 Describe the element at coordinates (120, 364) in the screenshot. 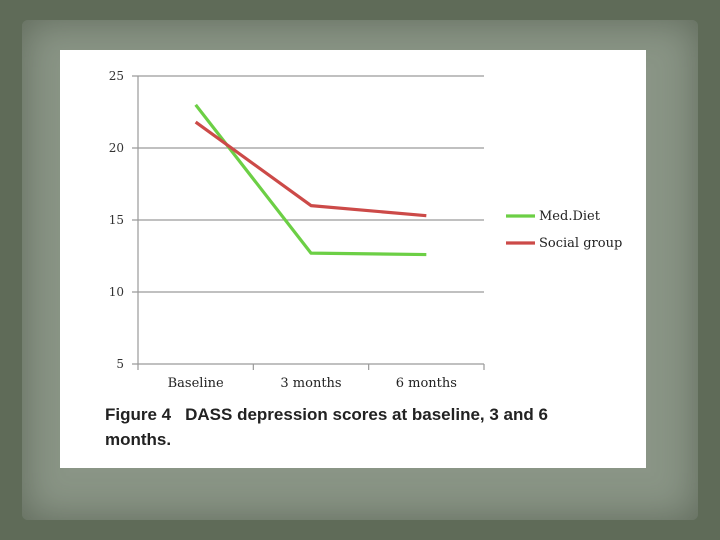

I see `y-tick-label: 5` at that location.